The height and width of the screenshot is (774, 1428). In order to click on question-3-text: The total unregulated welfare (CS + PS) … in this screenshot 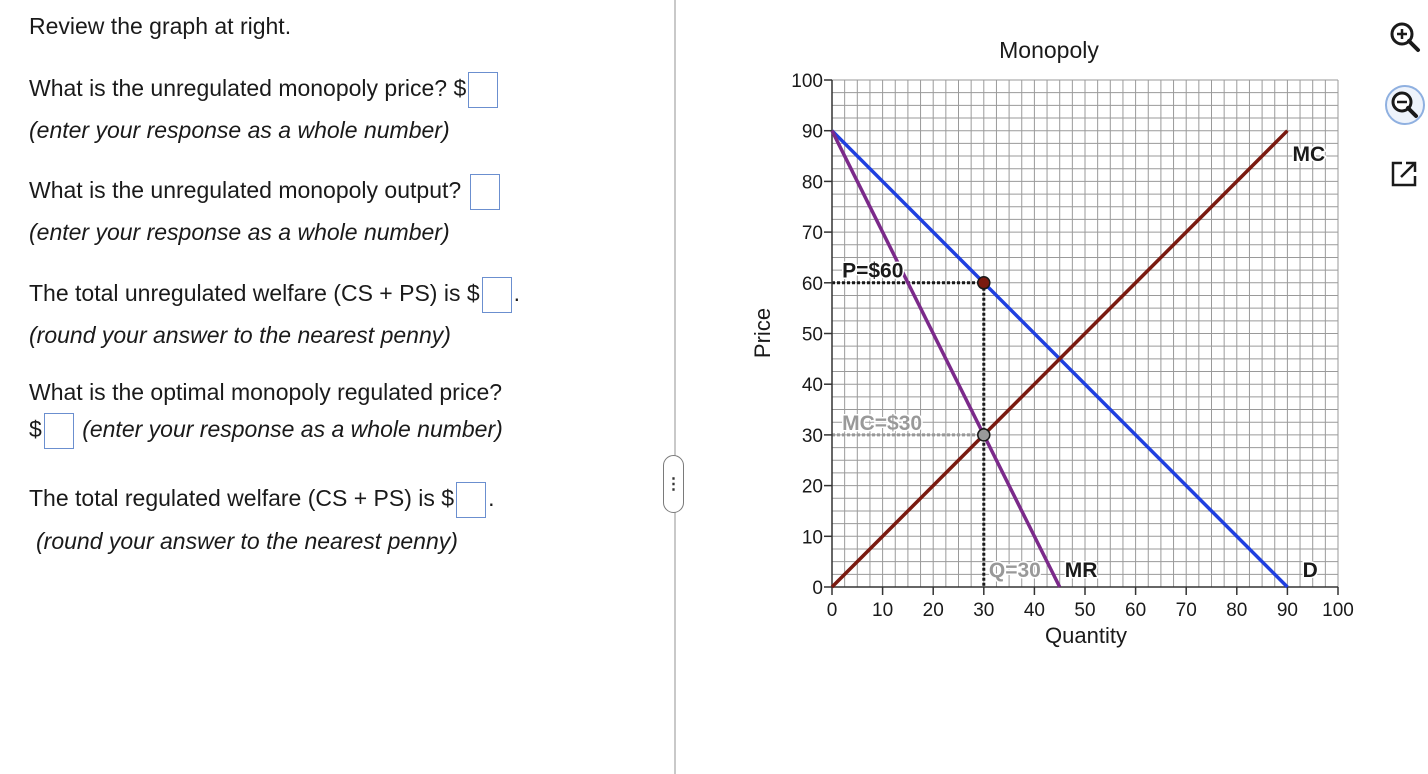, I will do `click(254, 293)`.